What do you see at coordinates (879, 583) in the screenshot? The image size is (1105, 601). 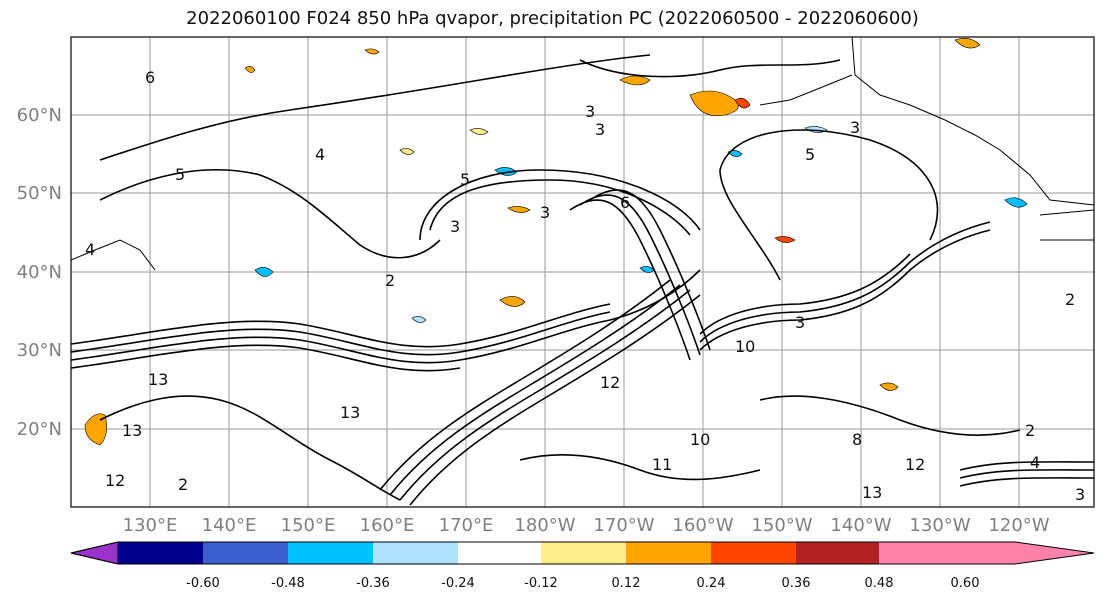 I see `colorbar-tick-label: 0.48` at bounding box center [879, 583].